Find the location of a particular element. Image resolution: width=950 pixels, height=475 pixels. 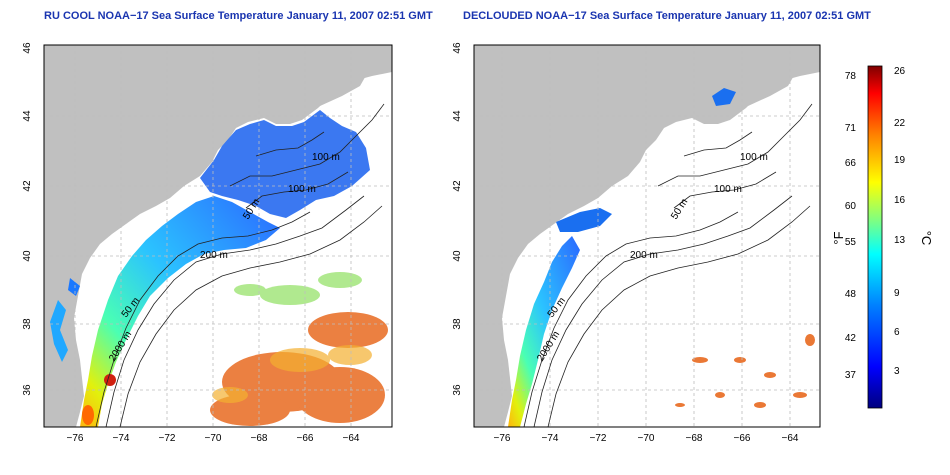

fahrenheit-tick: 66 is located at coordinates (851, 163).